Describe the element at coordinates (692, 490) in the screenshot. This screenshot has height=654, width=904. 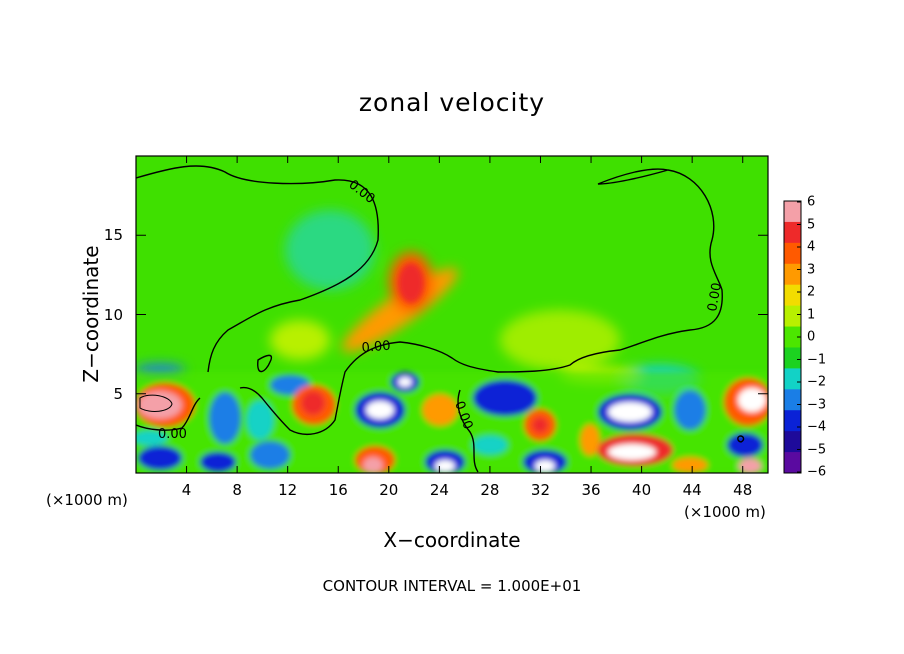
I see `x-tick-label: 44` at that location.